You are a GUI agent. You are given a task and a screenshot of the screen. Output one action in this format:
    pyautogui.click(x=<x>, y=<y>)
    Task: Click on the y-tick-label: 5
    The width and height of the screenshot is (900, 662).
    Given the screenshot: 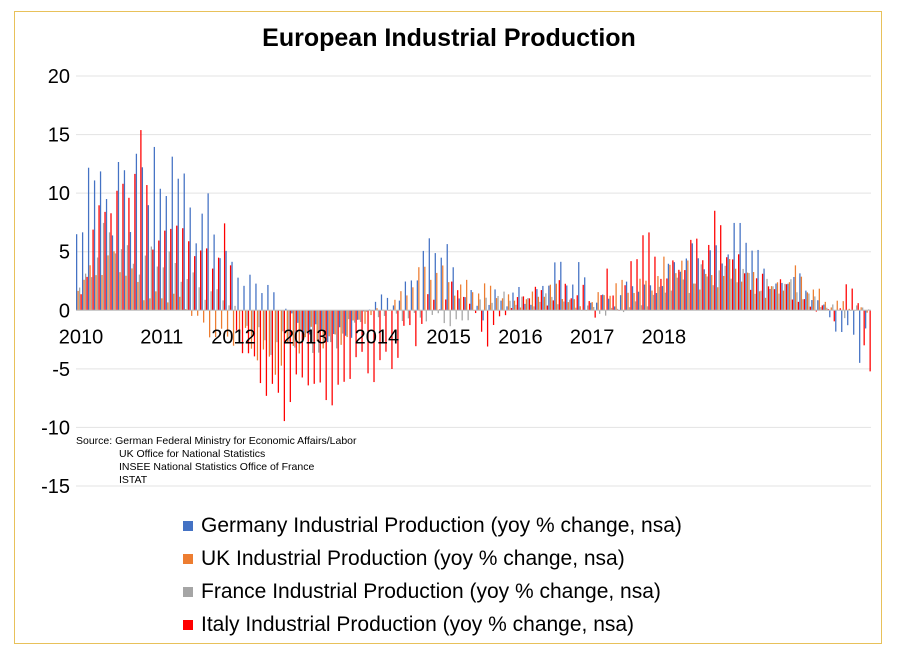 What is the action you would take?
    pyautogui.click(x=64, y=253)
    